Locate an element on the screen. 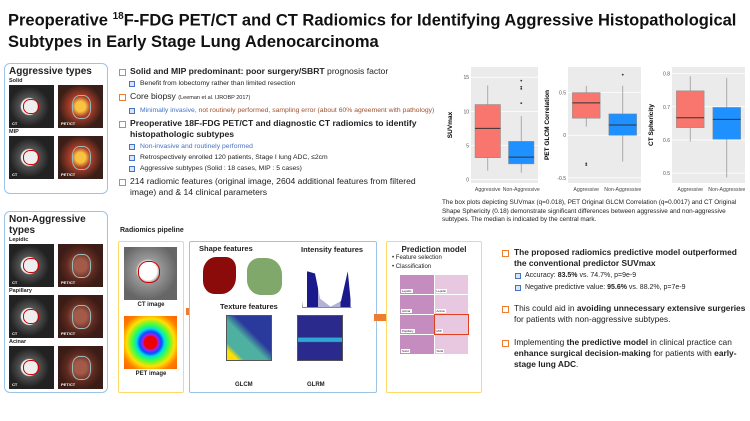 The image size is (750, 421). shape-features-title: Shape features is located at coordinates (226, 248).